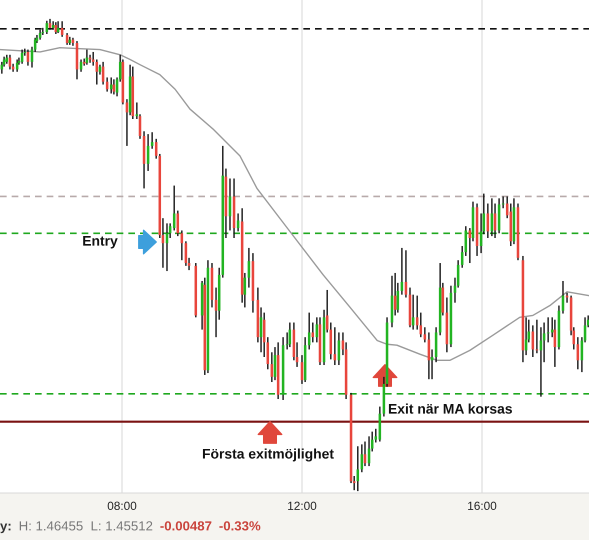 This screenshot has height=540, width=589. I want to click on x-tick-label: 12:00, so click(302, 506).